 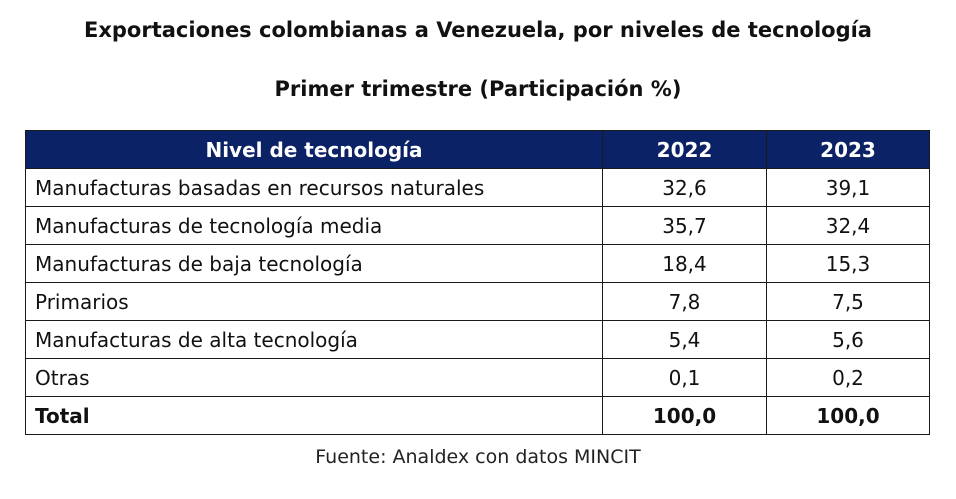 I want to click on cell-2023: 15,3, so click(x=848, y=263).